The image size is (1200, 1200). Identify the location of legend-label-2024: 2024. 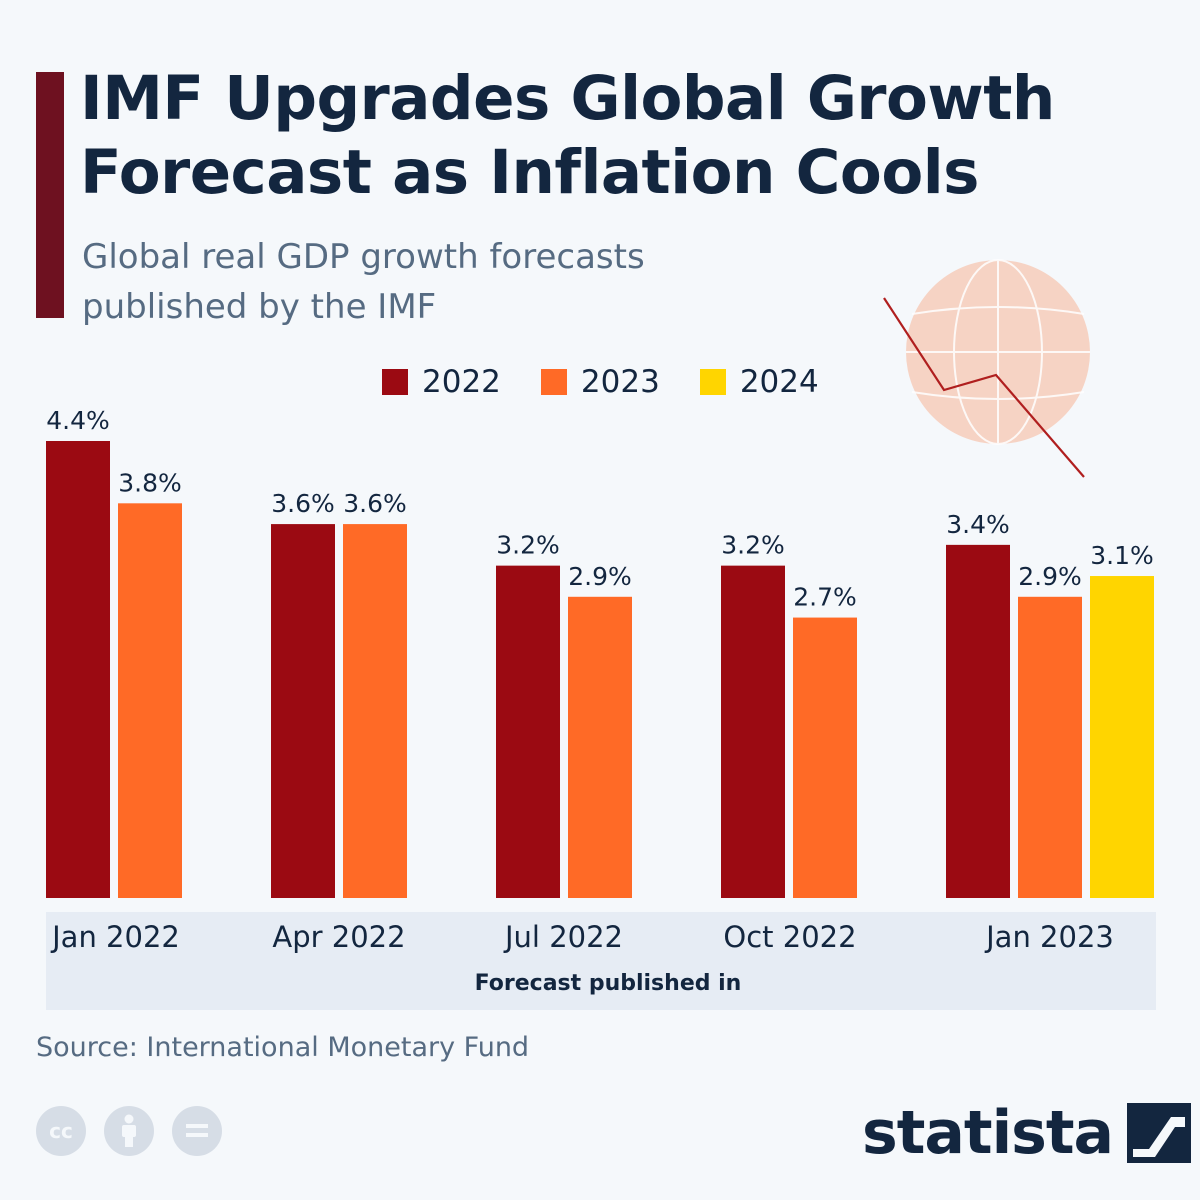
(779, 382).